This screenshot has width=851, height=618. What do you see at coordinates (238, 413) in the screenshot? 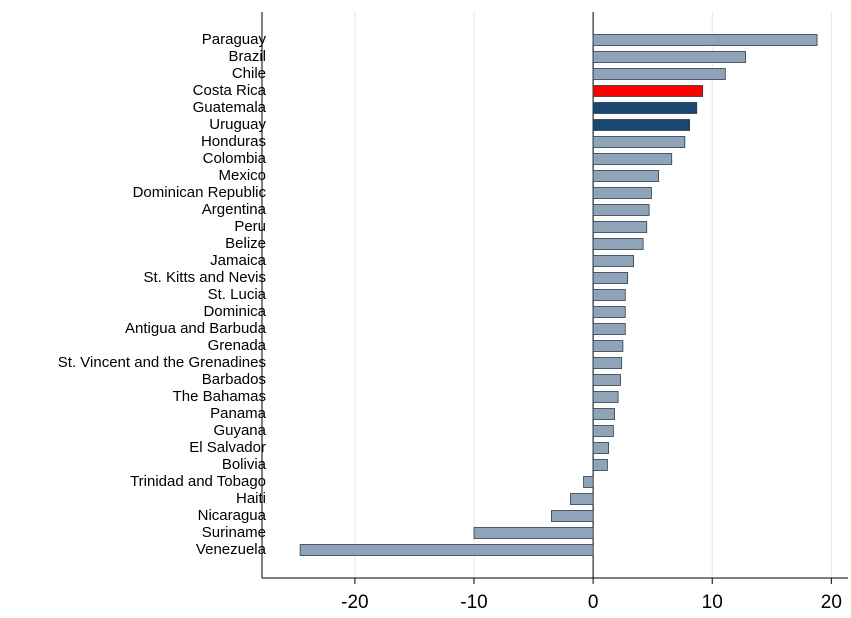
I see `y-tick-label: Panama` at bounding box center [238, 413].